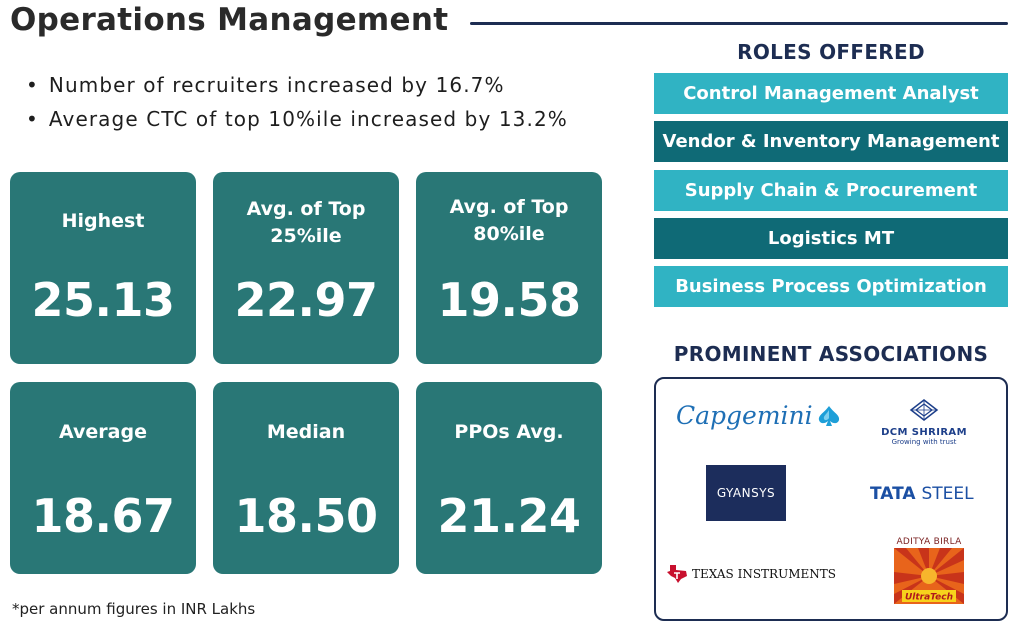  I want to click on dcm-name: DCM SHRIRAM, so click(924, 432).